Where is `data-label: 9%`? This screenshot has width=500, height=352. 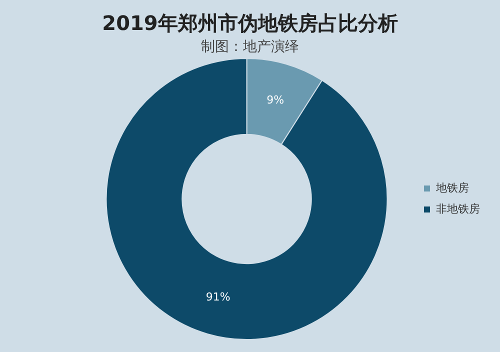
data-label: 9% is located at coordinates (275, 99).